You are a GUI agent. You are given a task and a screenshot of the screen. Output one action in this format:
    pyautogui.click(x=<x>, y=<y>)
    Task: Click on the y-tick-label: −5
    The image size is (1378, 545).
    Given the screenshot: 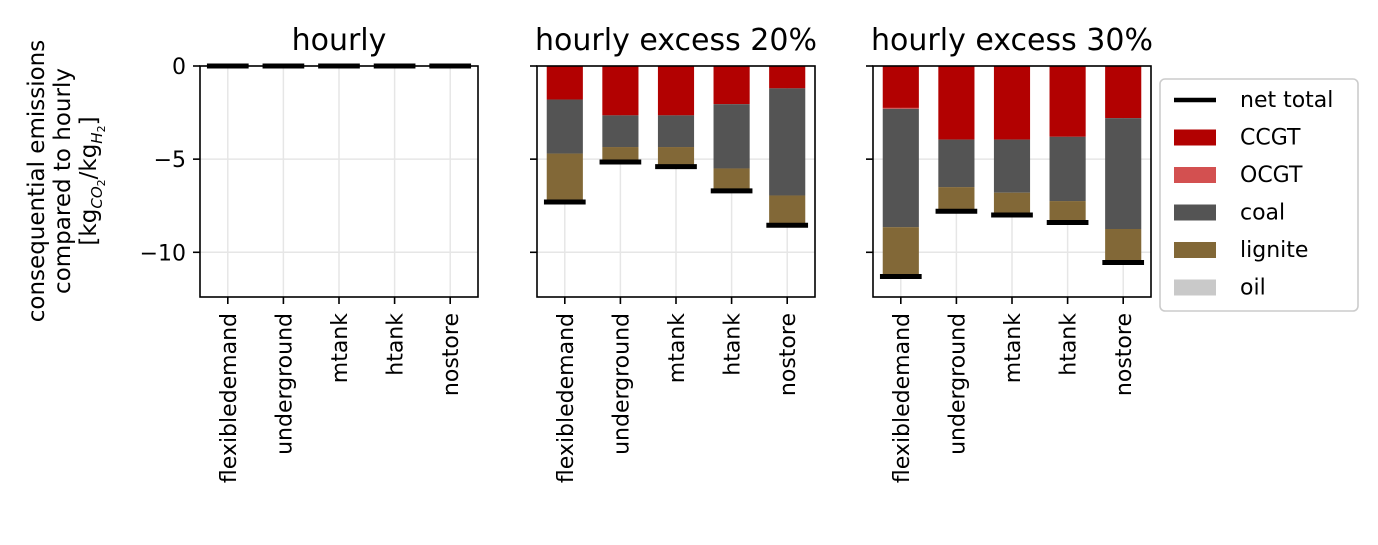 What is the action you would take?
    pyautogui.click(x=170, y=160)
    